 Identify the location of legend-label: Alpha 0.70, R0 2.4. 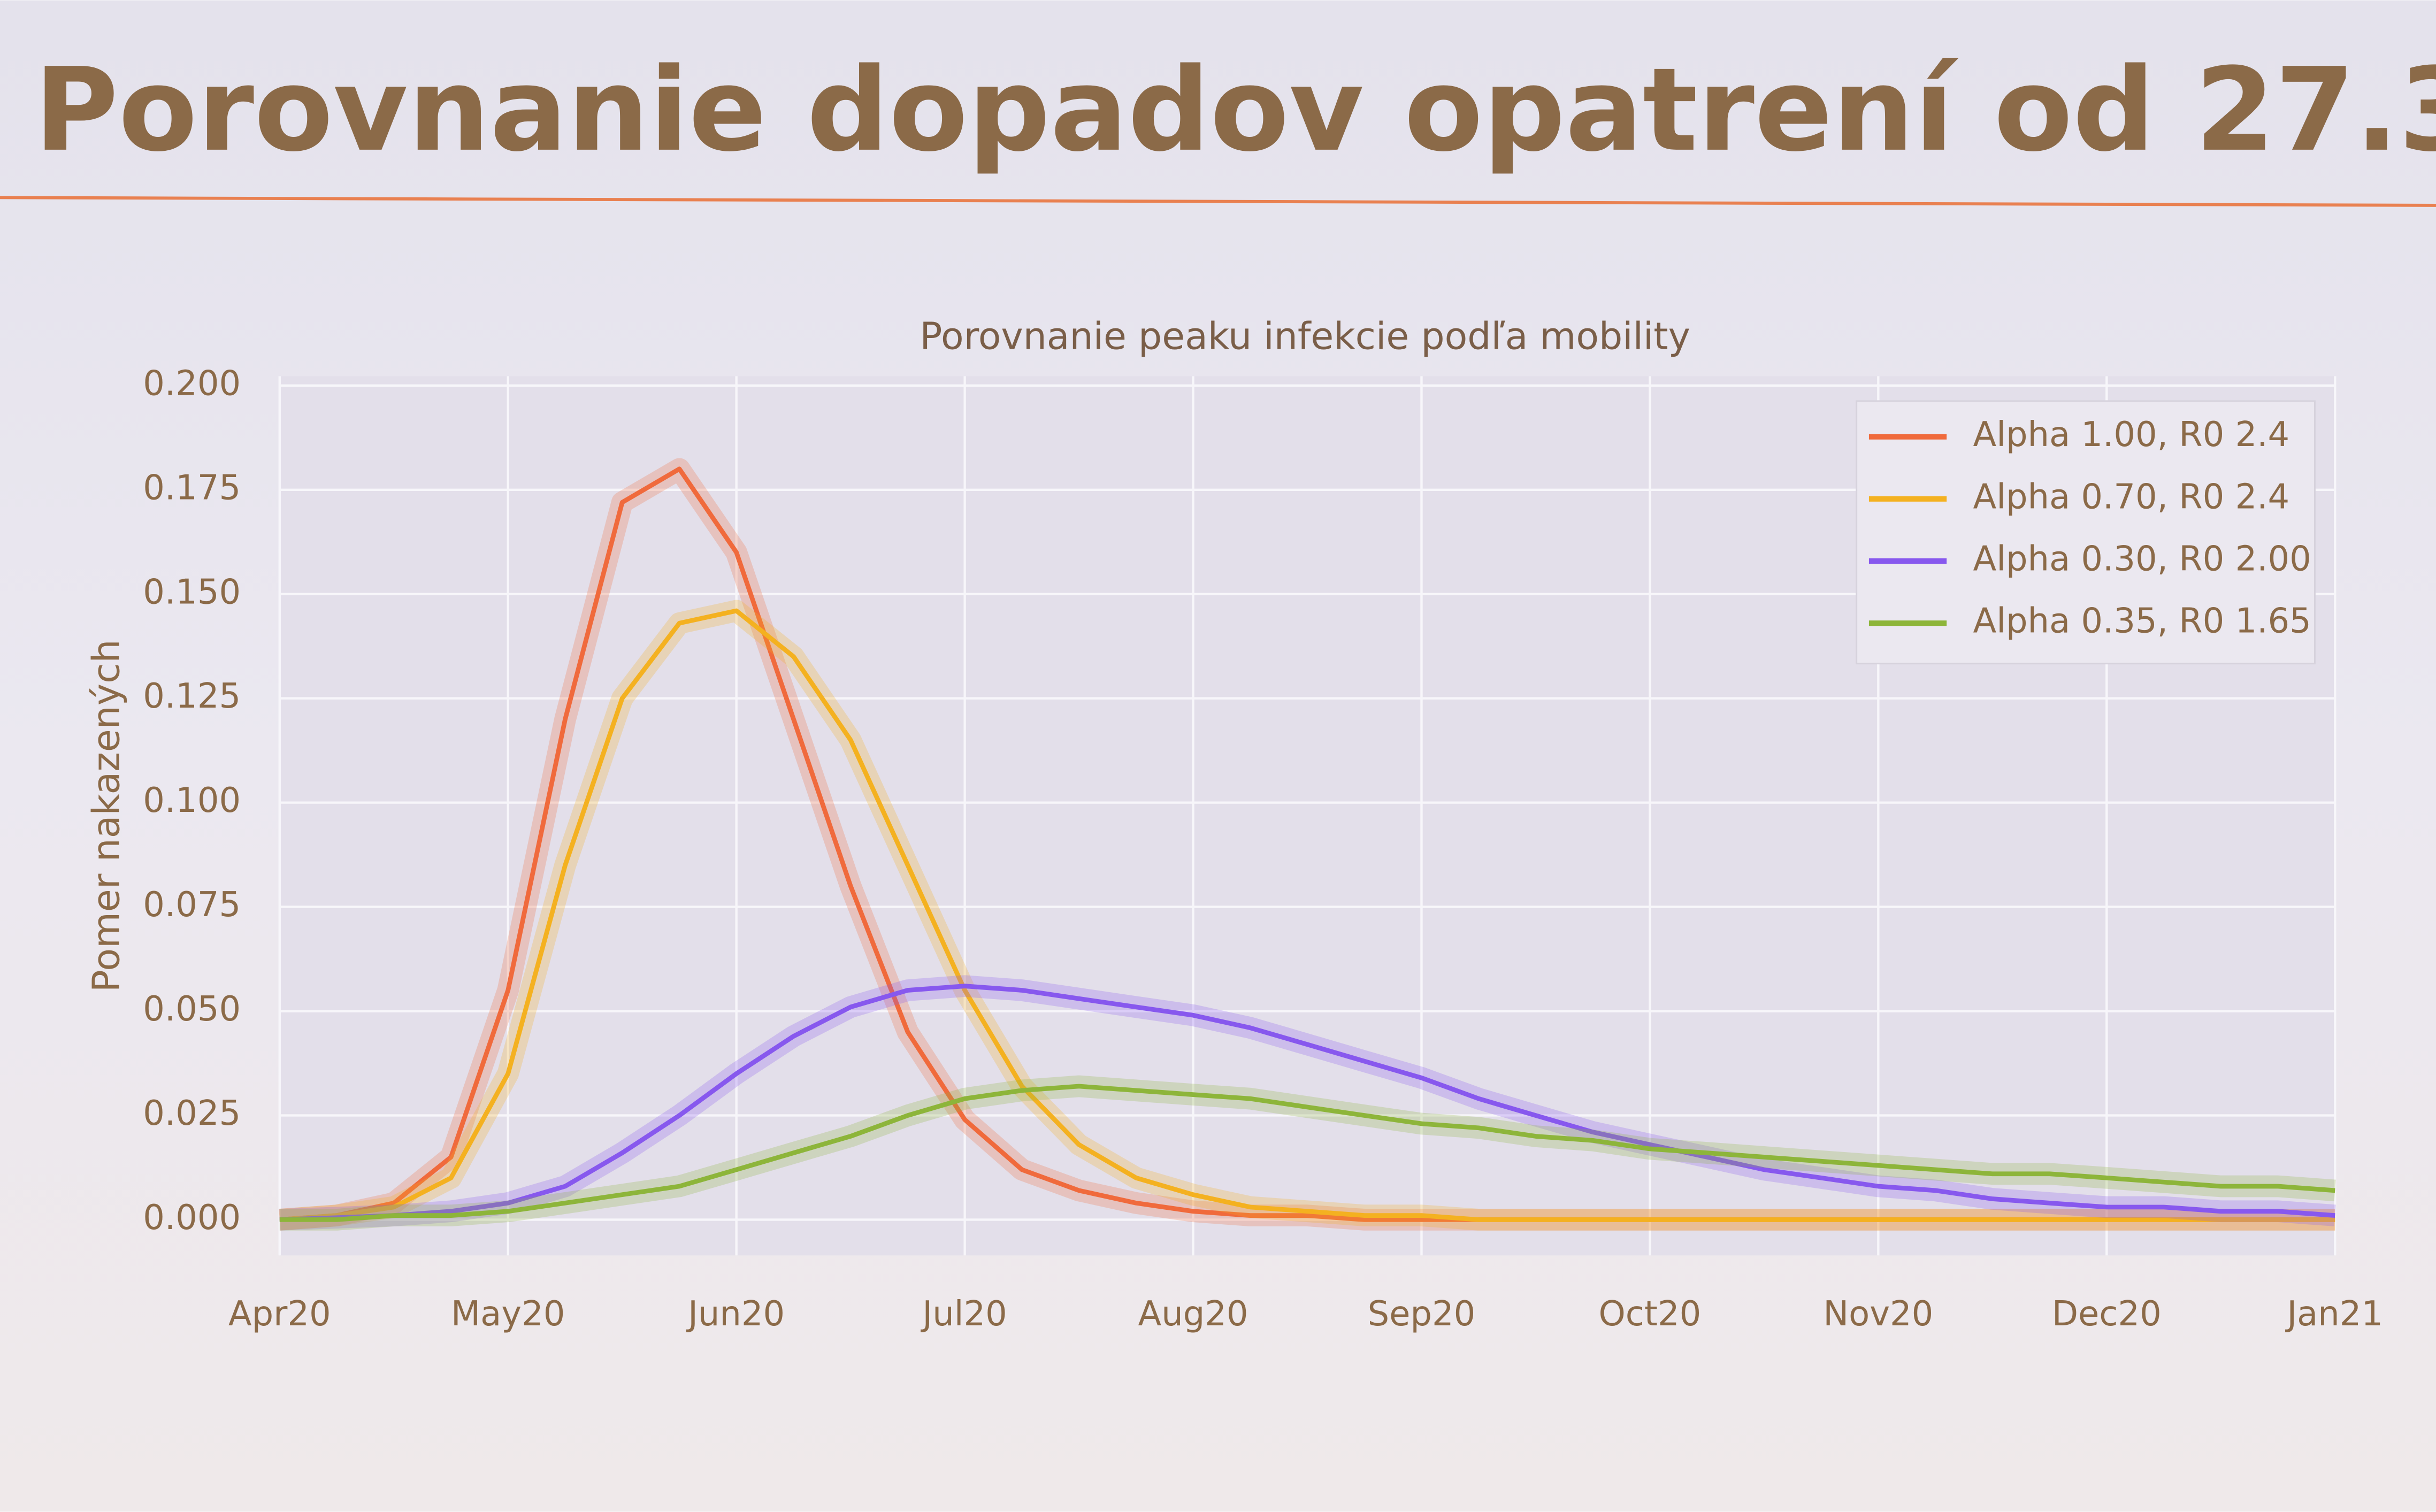
(2131, 497).